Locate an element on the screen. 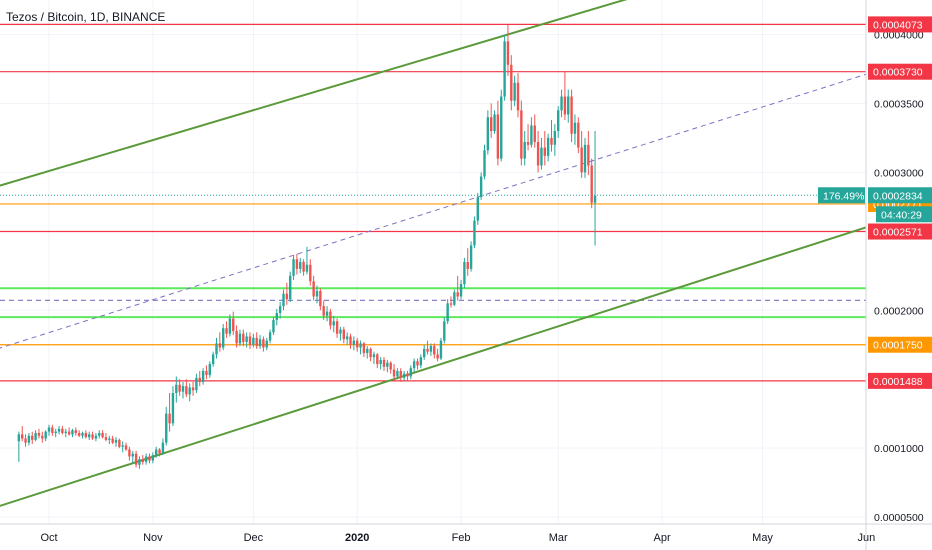 The width and height of the screenshot is (932, 550). countdown-tag: 04:40:29 is located at coordinates (904, 214).